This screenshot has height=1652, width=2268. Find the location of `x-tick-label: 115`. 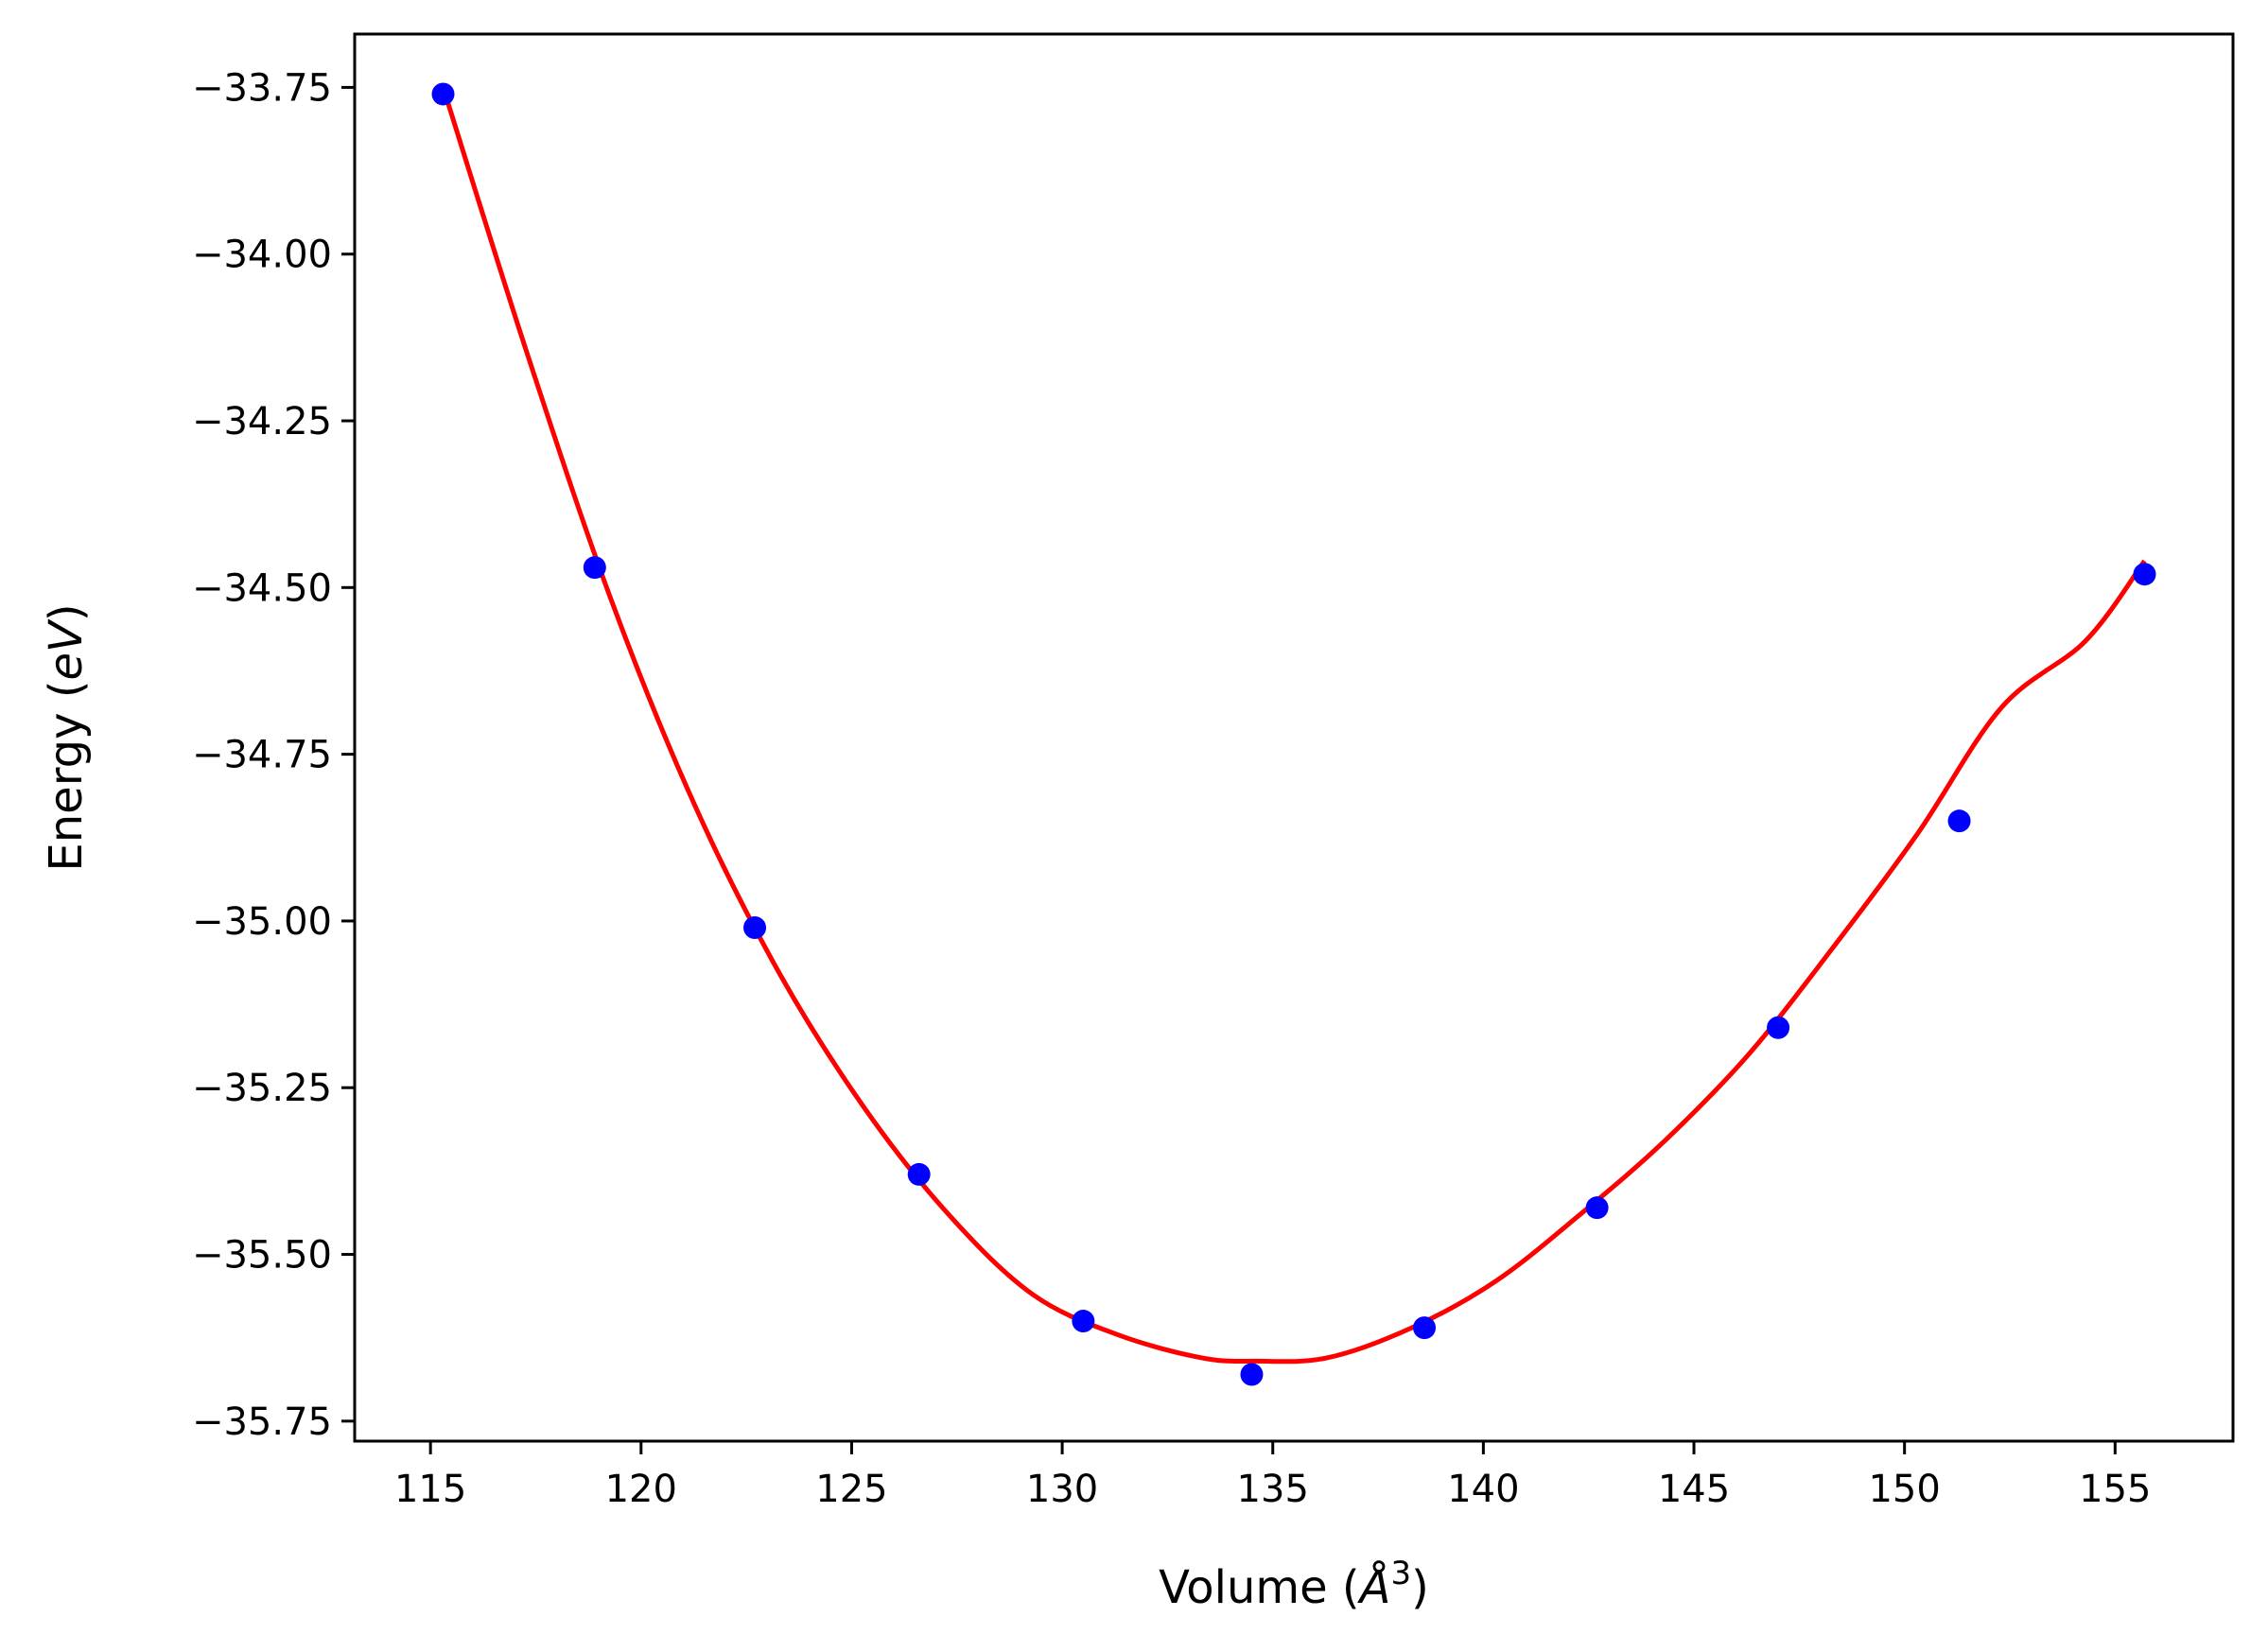

x-tick-label: 115 is located at coordinates (430, 1490).